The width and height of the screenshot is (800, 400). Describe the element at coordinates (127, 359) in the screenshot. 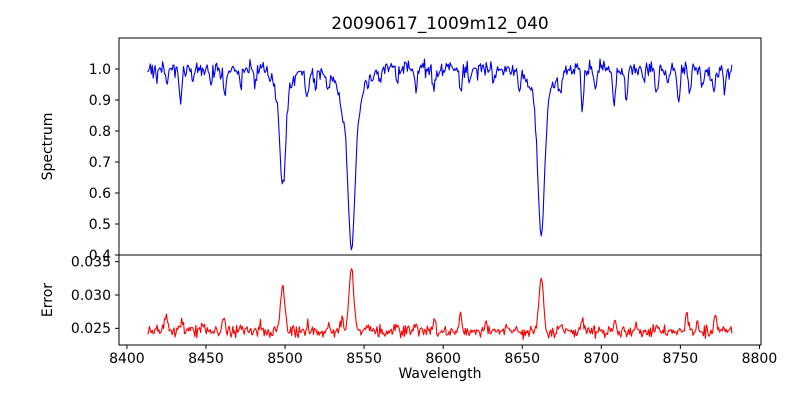

I see `error-x-tick-label: 8400` at that location.